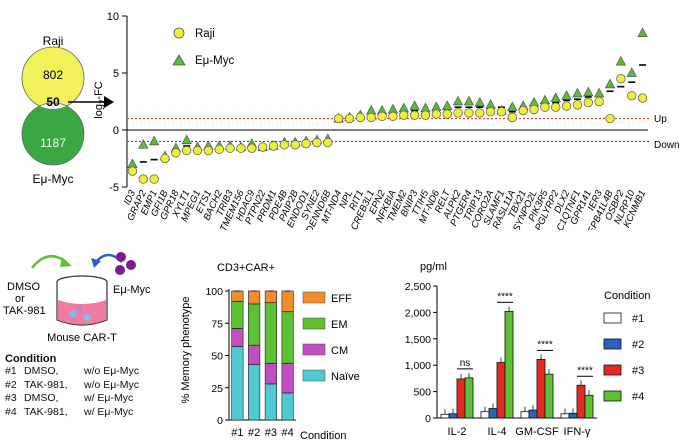  Describe the element at coordinates (116, 74) in the screenshot. I see `y-tick-label: 5` at that location.